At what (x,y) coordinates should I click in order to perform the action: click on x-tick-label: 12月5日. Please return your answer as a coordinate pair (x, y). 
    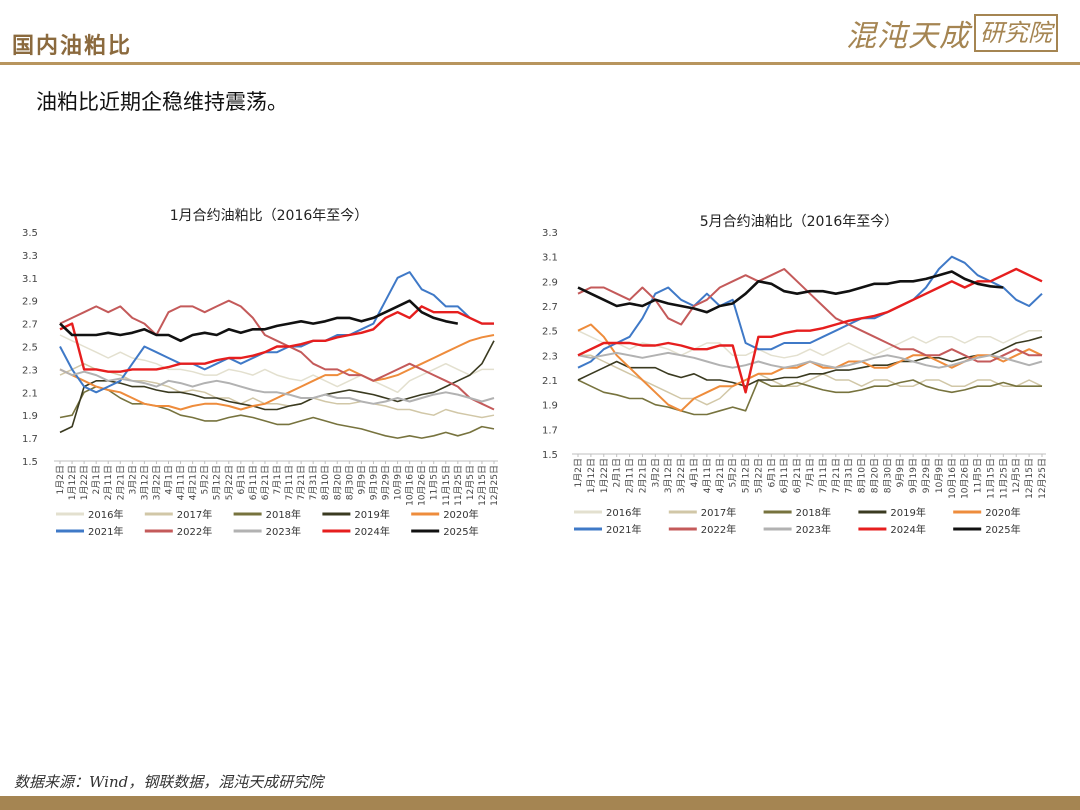
    Looking at the image, I should click on (470, 482).